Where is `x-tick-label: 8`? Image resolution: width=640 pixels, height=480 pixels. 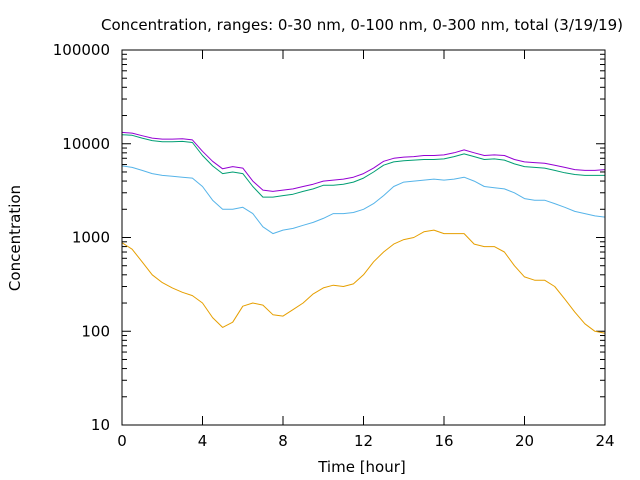
x-tick-label: 8 is located at coordinates (283, 441).